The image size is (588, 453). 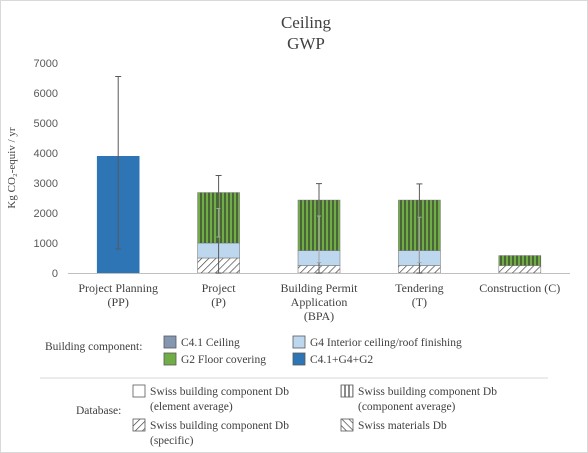 I want to click on y-axis-ticks: 0 1000 2000 3000 4000 5000 6000 7000, so click(x=46, y=169).